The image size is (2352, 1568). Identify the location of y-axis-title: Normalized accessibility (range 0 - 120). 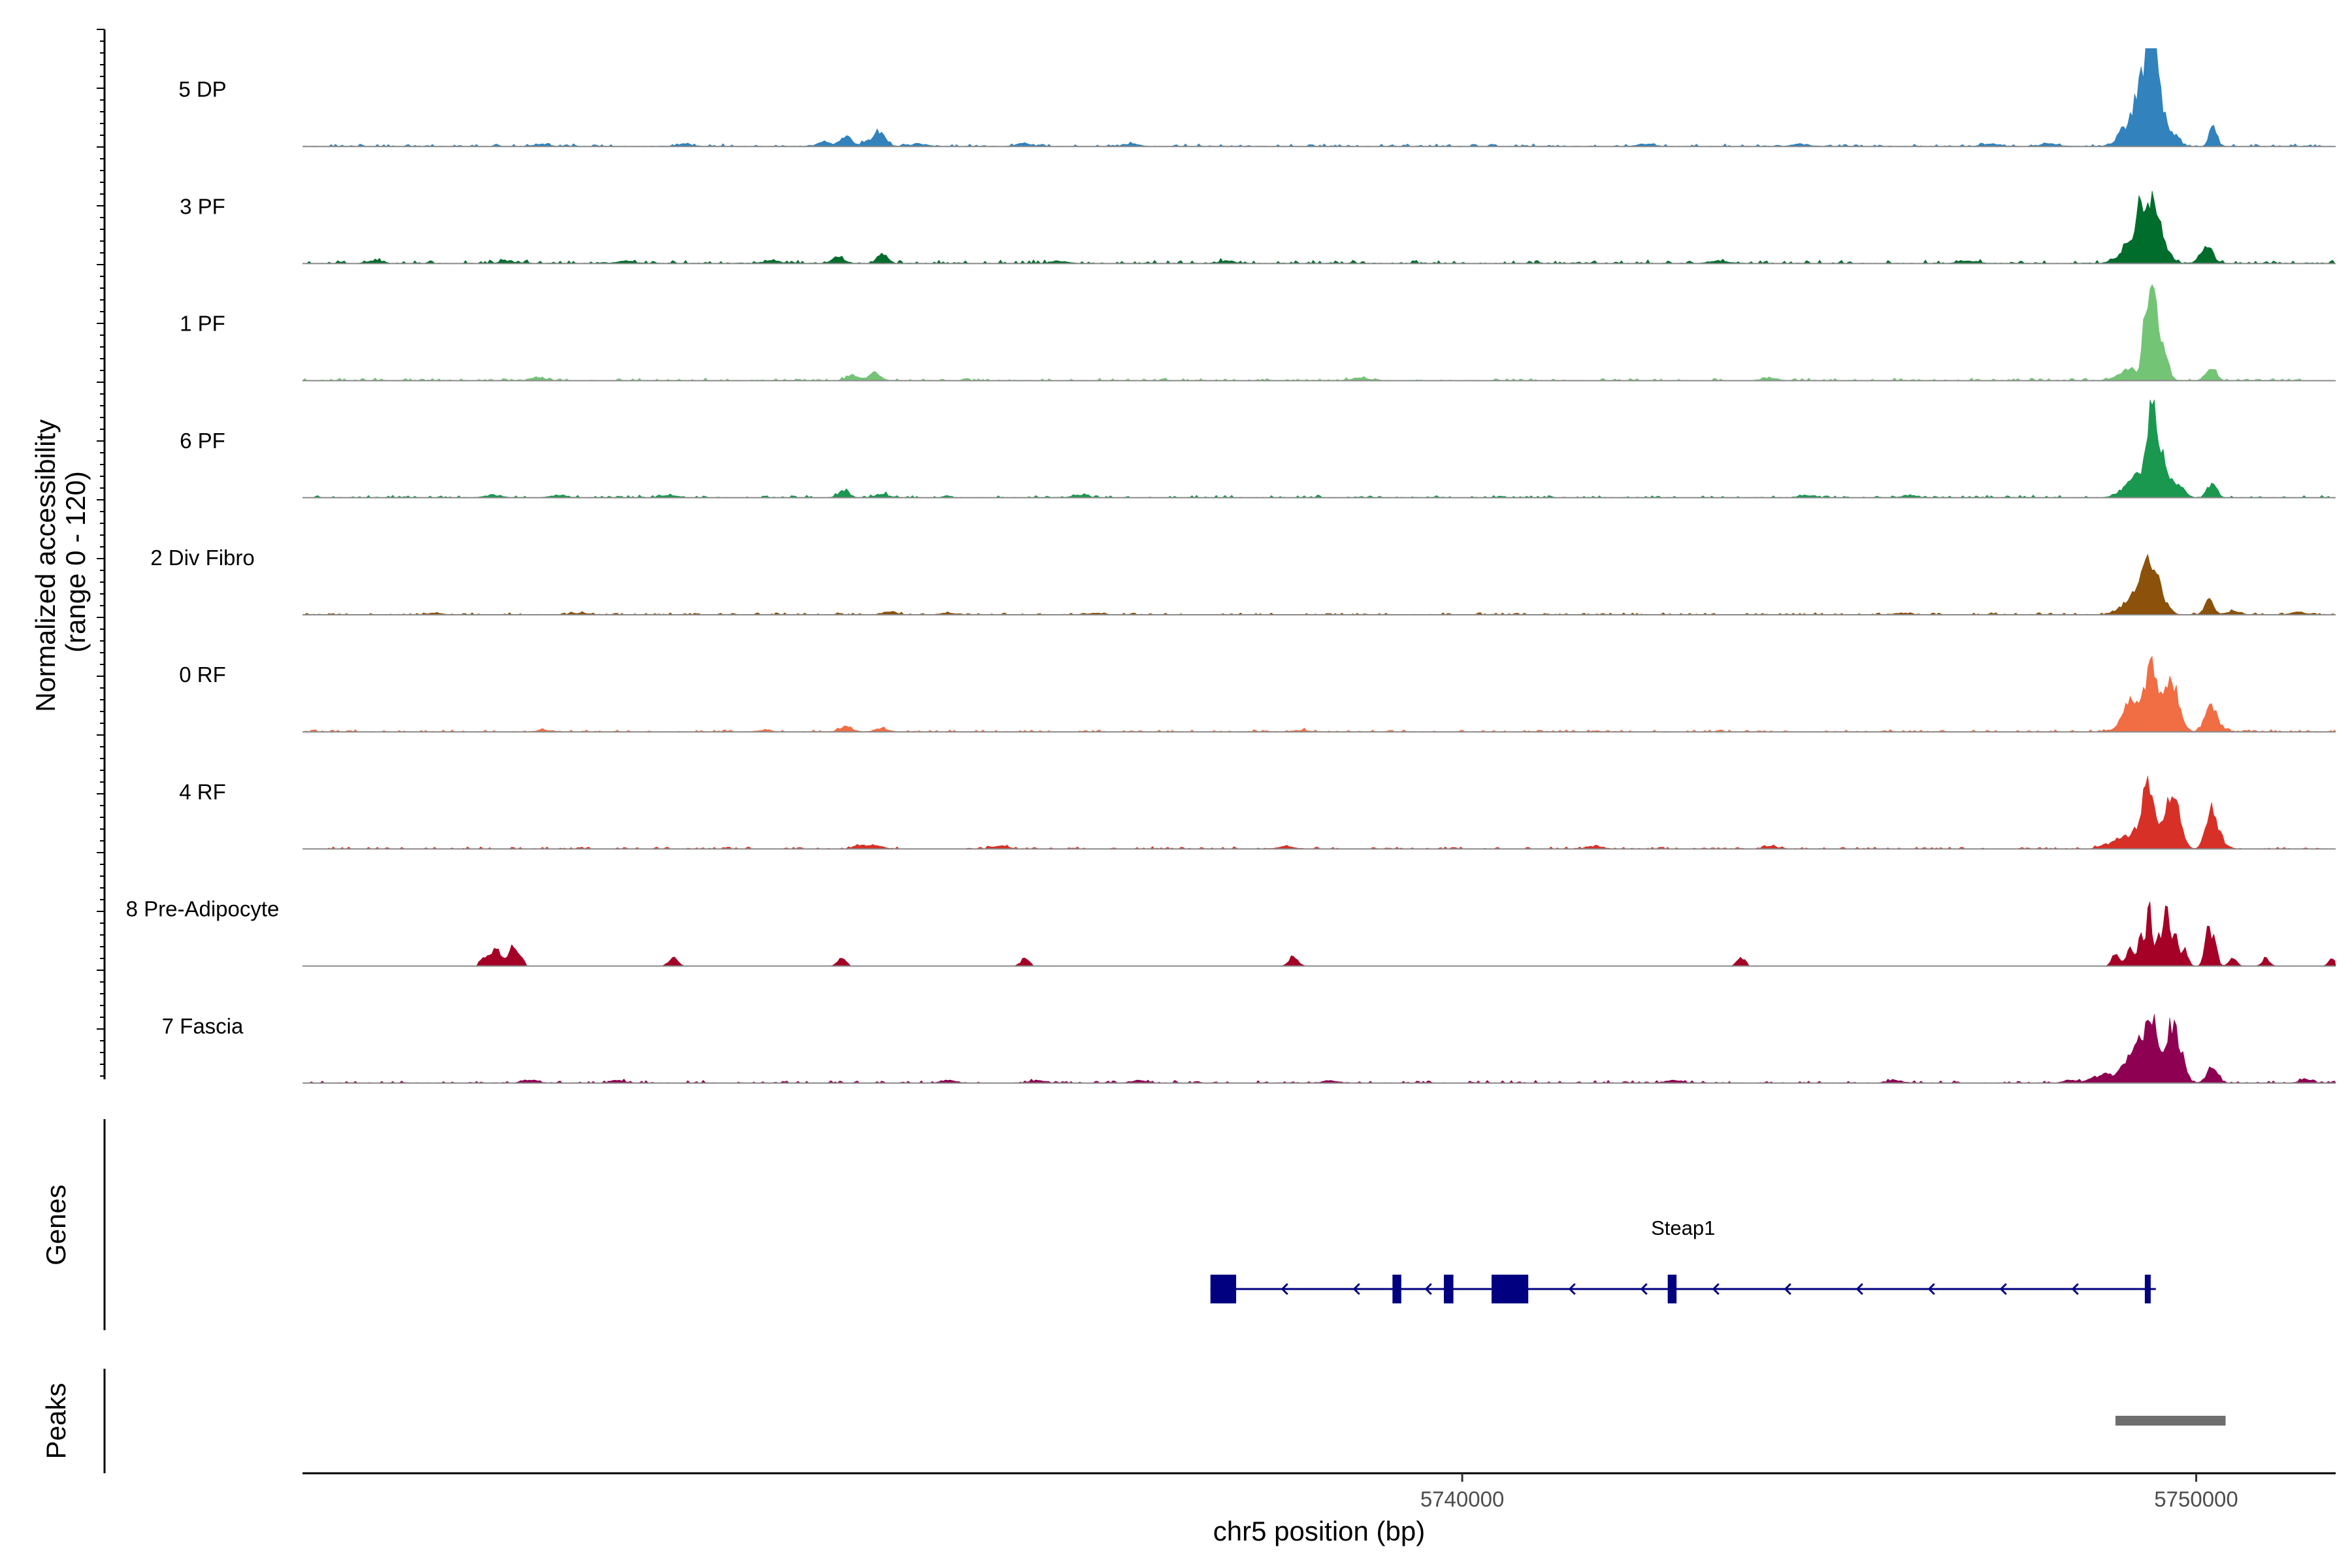
(60, 562).